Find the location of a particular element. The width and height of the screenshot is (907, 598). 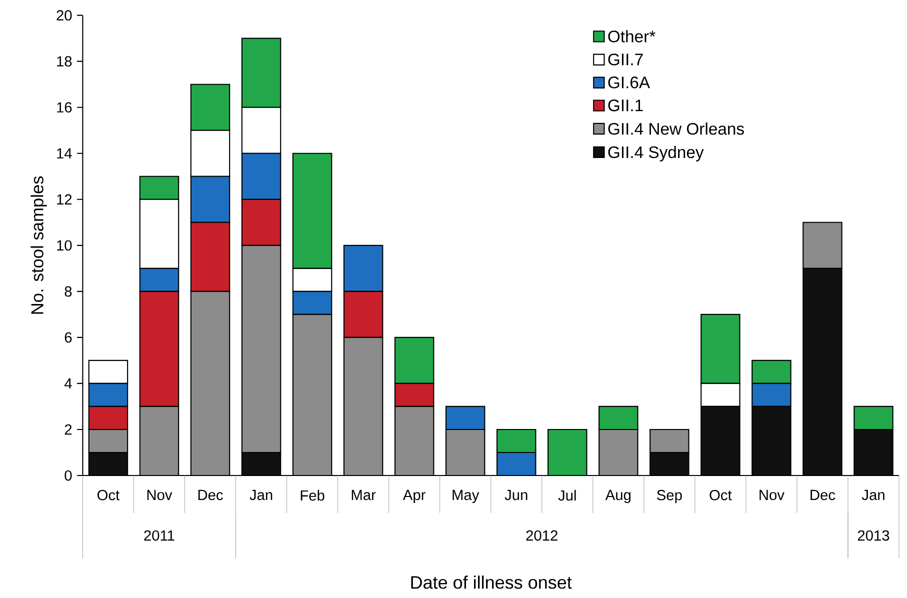

x-tick-label: Aug is located at coordinates (618, 496).